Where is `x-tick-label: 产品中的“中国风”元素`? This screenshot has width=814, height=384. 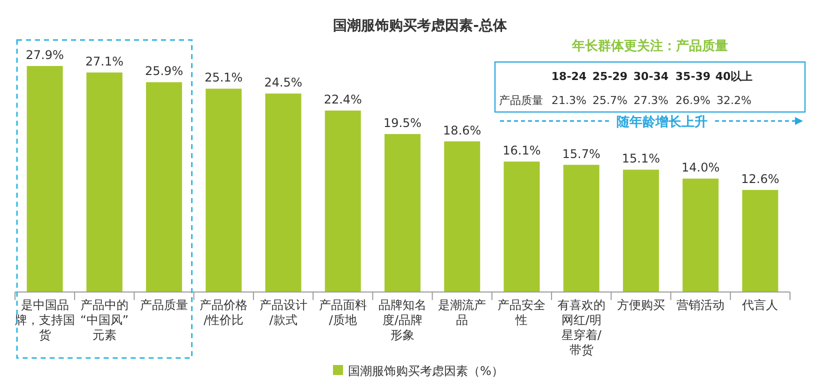 x-tick-label: 产品中的“中国风”元素 is located at coordinates (104, 320).